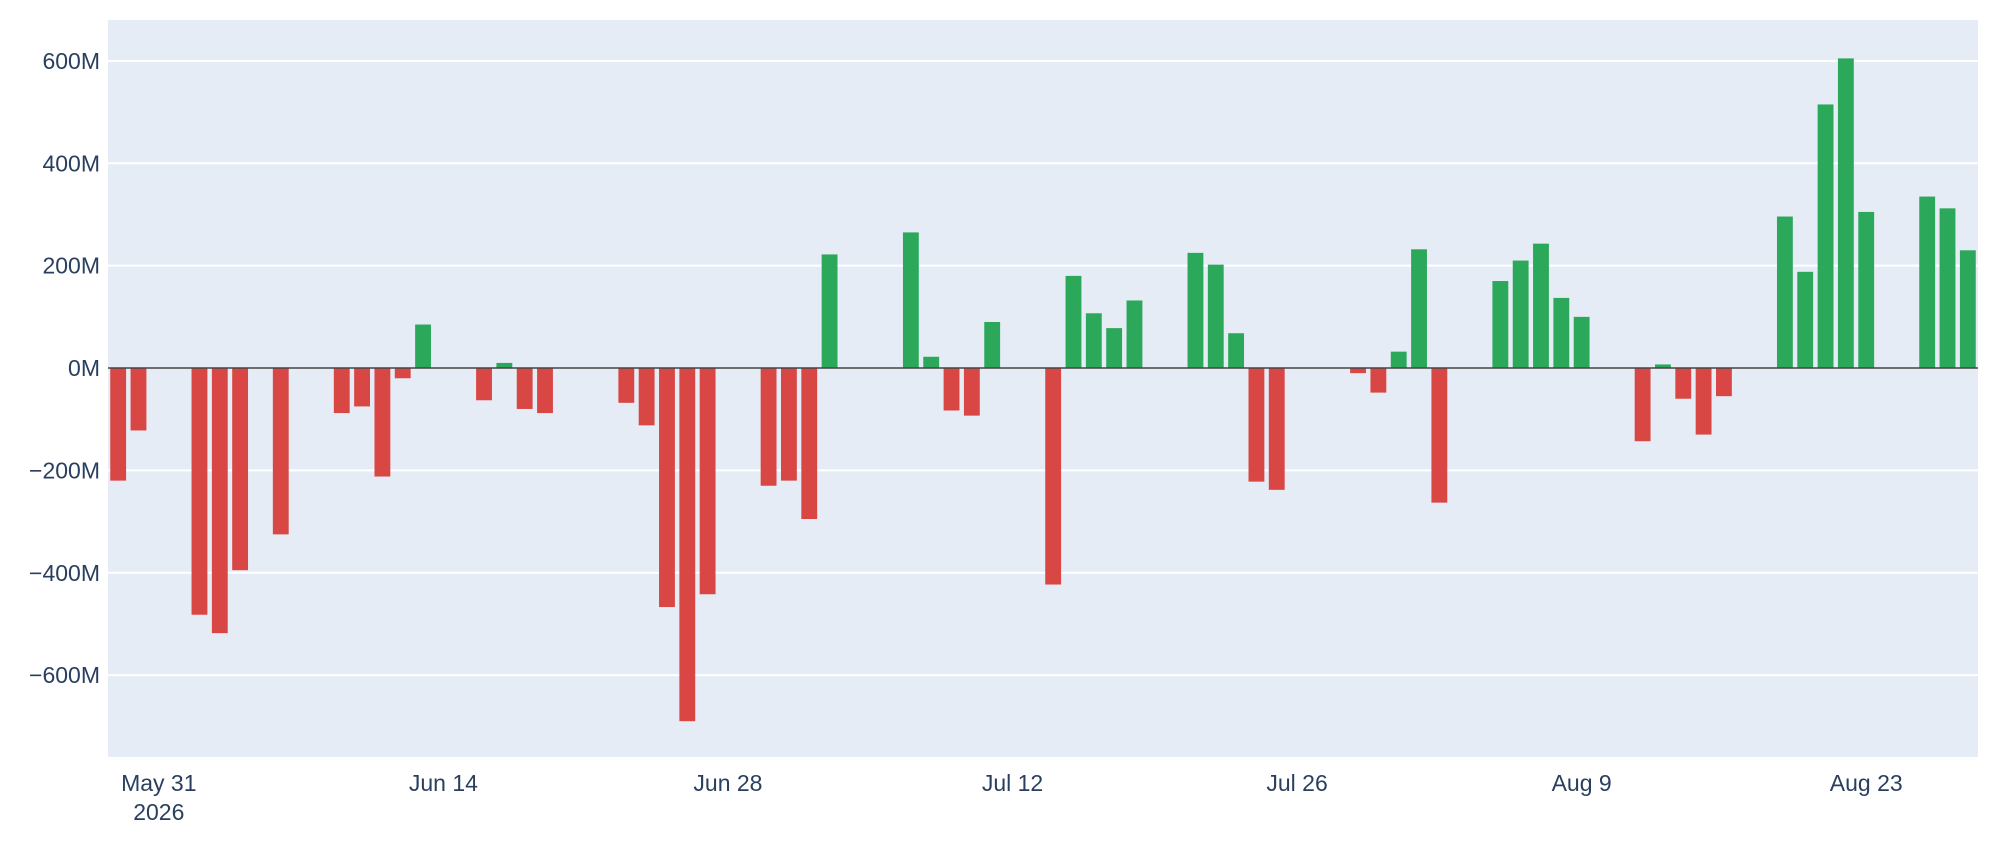 This screenshot has height=845, width=2000. I want to click on x-tick-label: Jul 12, so click(1012, 783).